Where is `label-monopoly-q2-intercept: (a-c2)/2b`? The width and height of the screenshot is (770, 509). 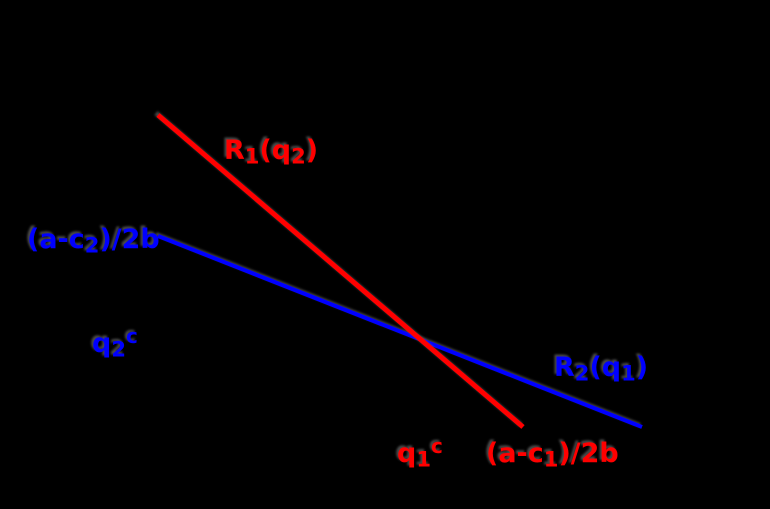 label-monopoly-q2-intercept: (a-c2)/2b is located at coordinates (93, 240).